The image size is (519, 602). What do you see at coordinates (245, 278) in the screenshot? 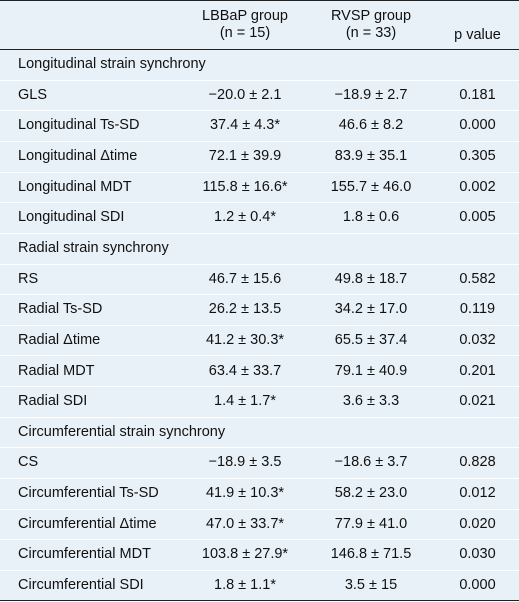
I see `lbbap-value: 46.7 ± 15.6` at bounding box center [245, 278].